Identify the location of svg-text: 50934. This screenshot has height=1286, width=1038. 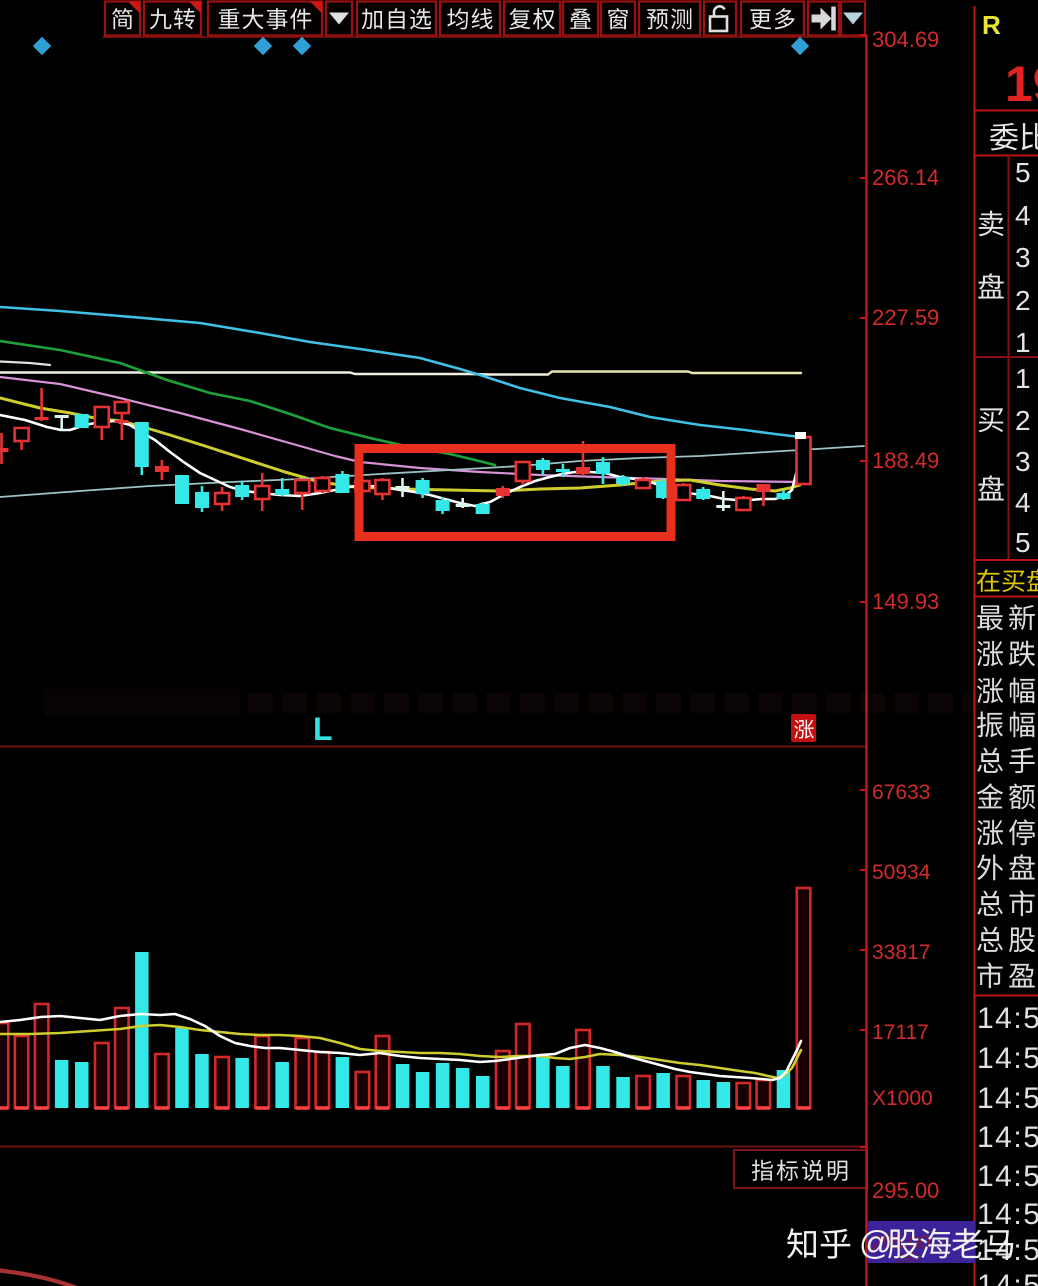
(901, 872).